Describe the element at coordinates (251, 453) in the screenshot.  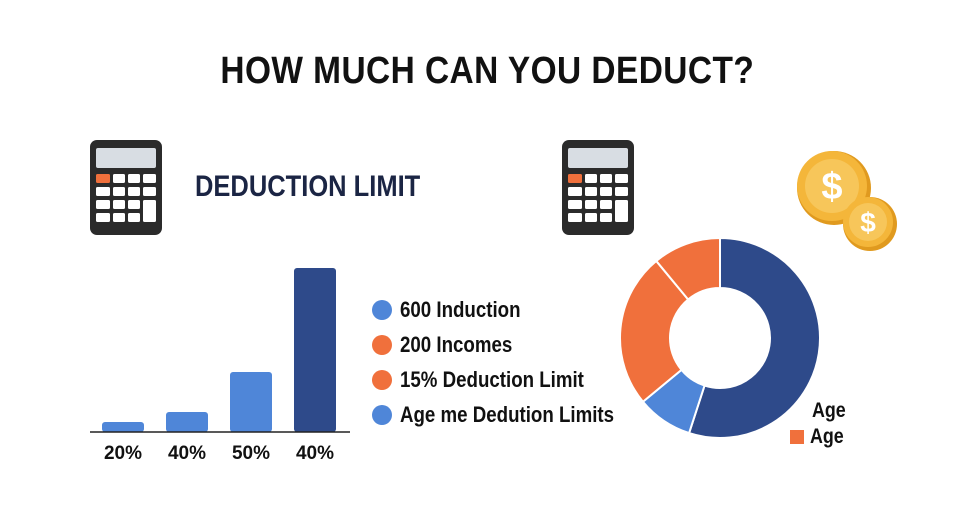
I see `bar-tick-label: 50%` at that location.